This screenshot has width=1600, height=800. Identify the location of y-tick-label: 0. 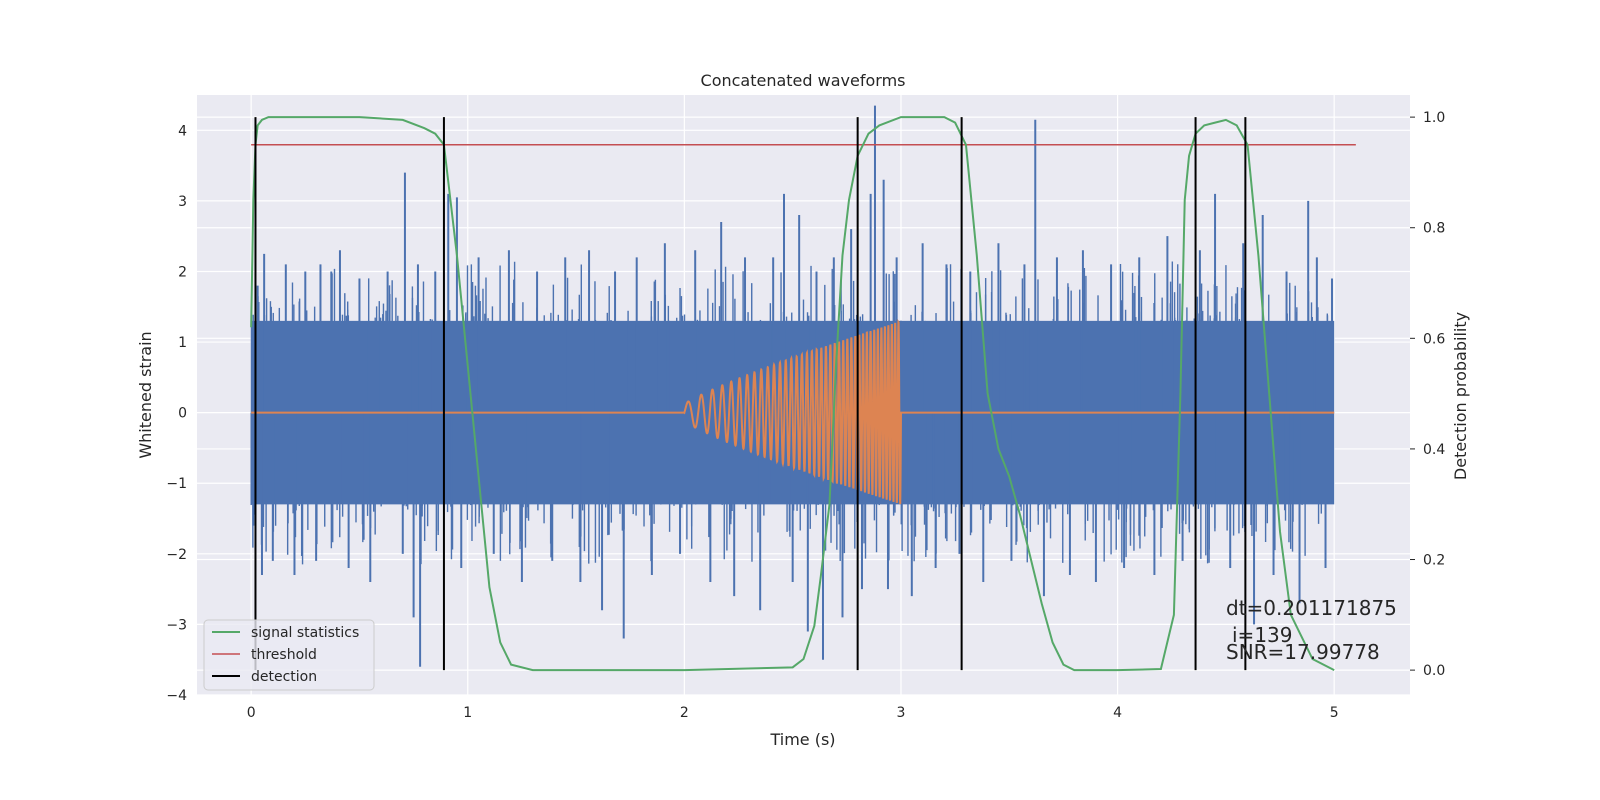
(182, 414).